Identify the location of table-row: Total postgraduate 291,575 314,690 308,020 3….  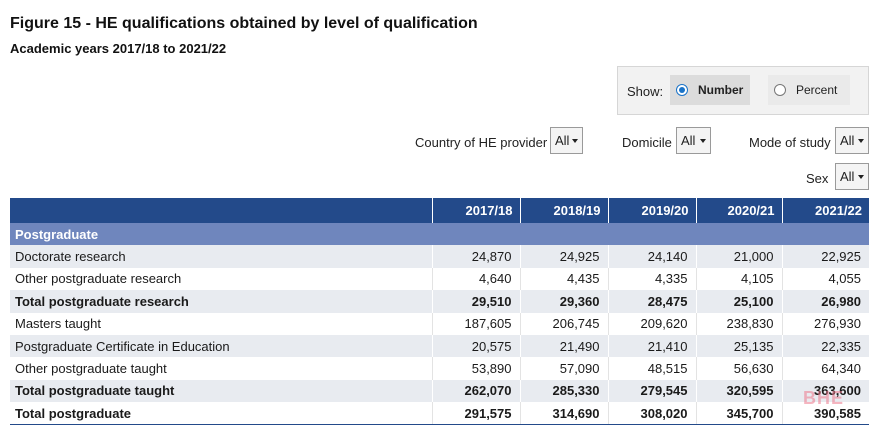
(439, 414).